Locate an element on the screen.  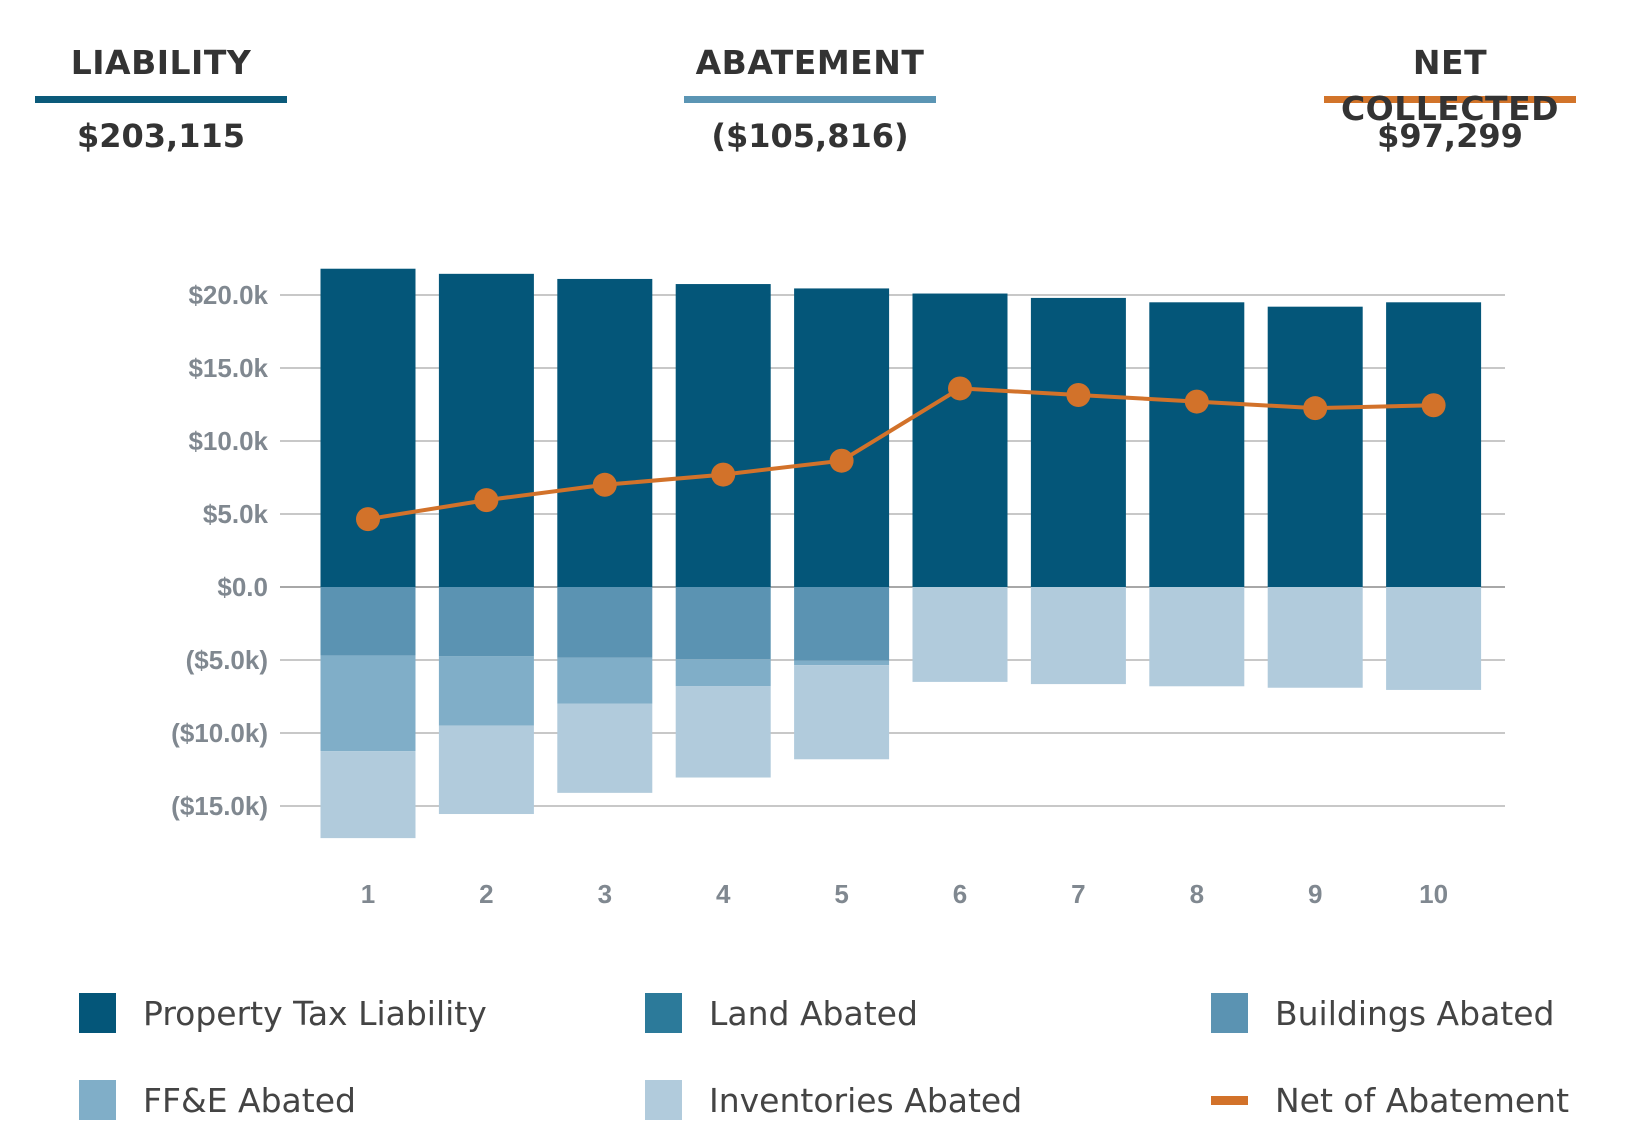
x-tick-label: 2 is located at coordinates (486, 894).